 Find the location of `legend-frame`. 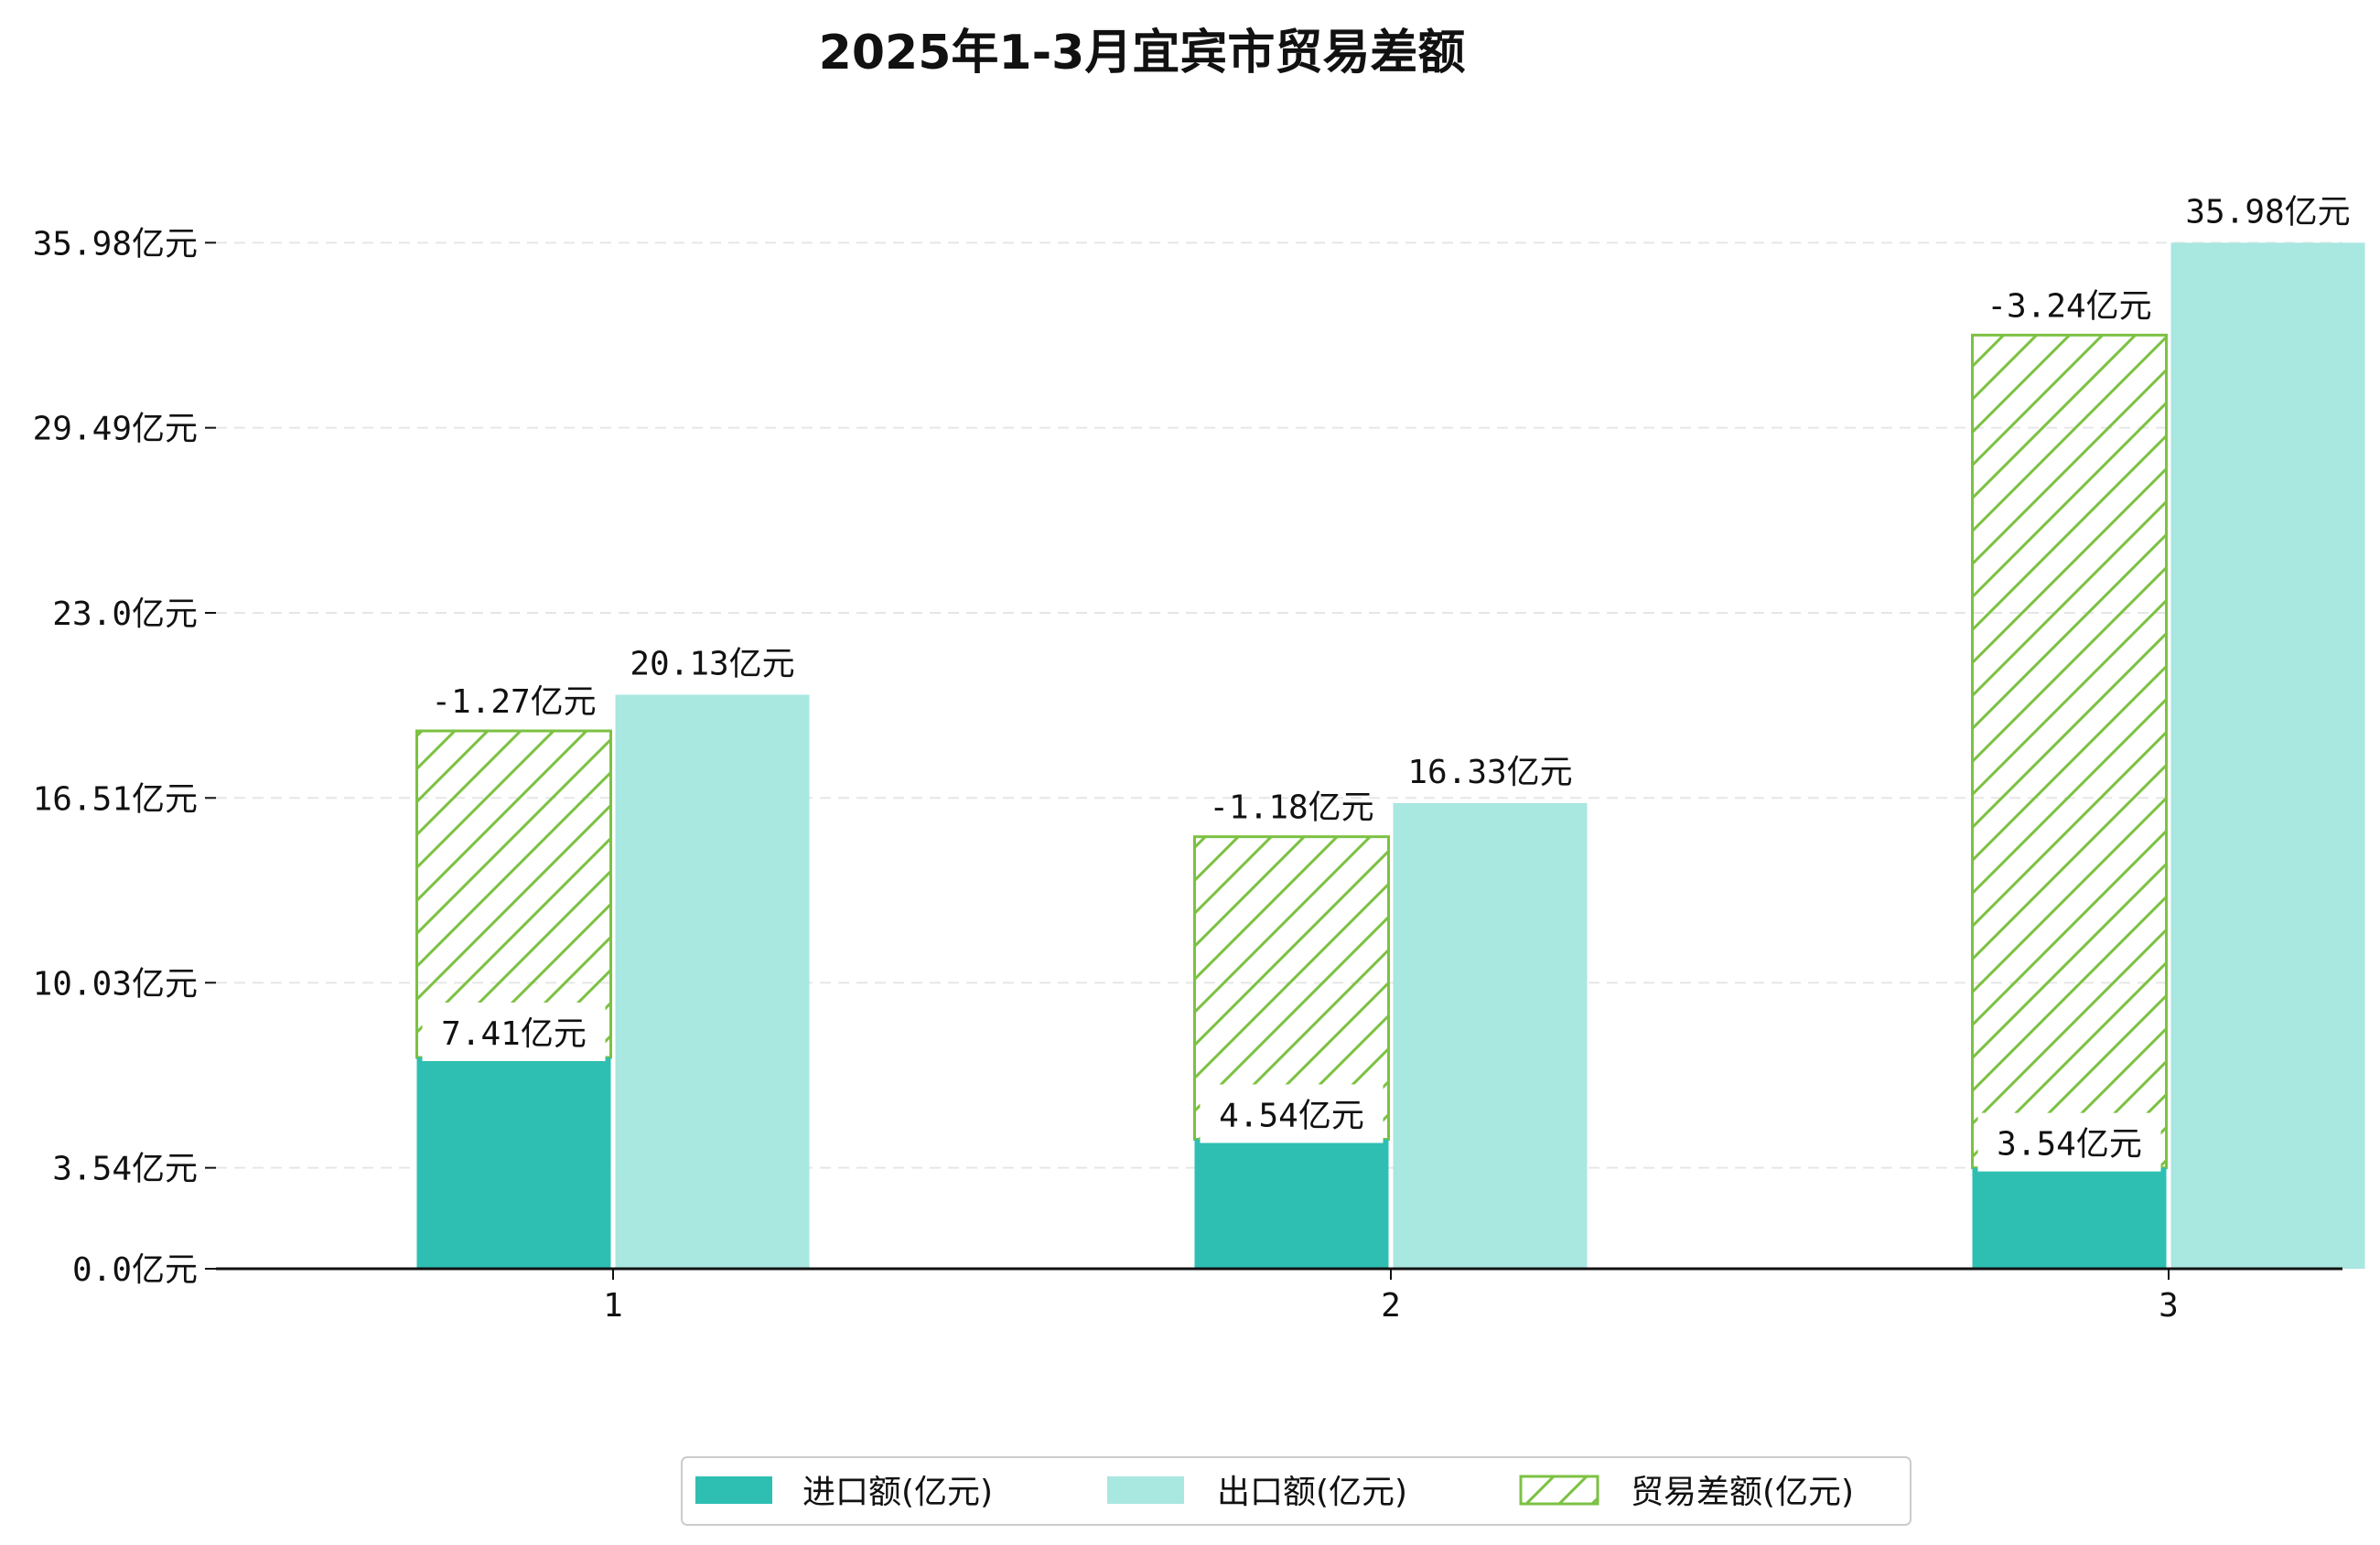

legend-frame is located at coordinates (1296, 1491).